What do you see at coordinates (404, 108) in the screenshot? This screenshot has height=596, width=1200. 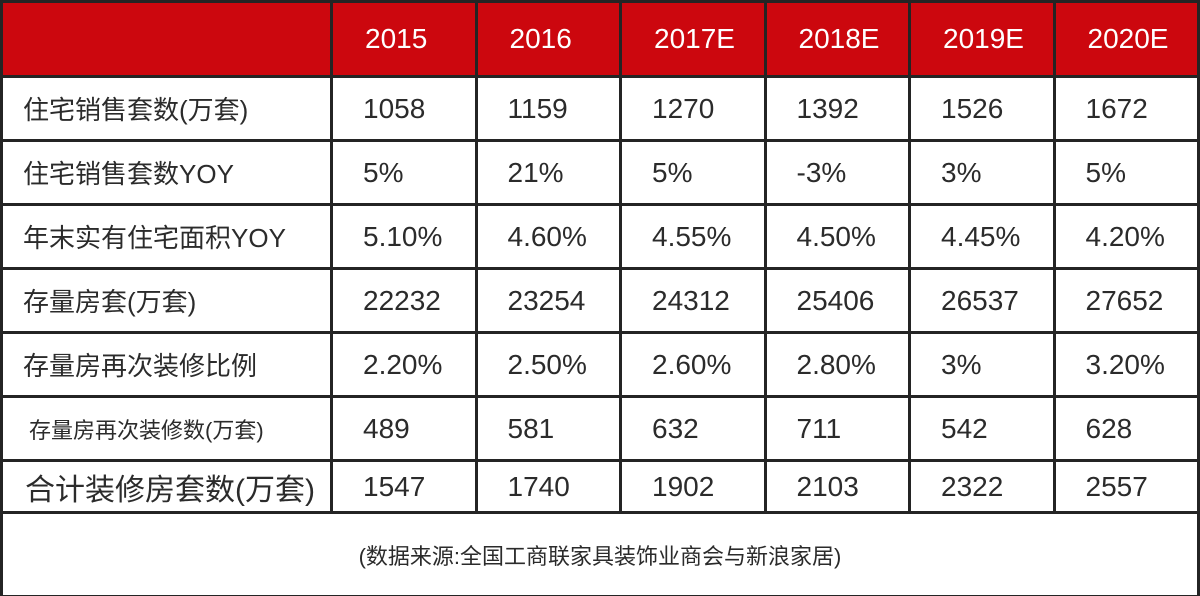 I see `value-cell: 1058` at bounding box center [404, 108].